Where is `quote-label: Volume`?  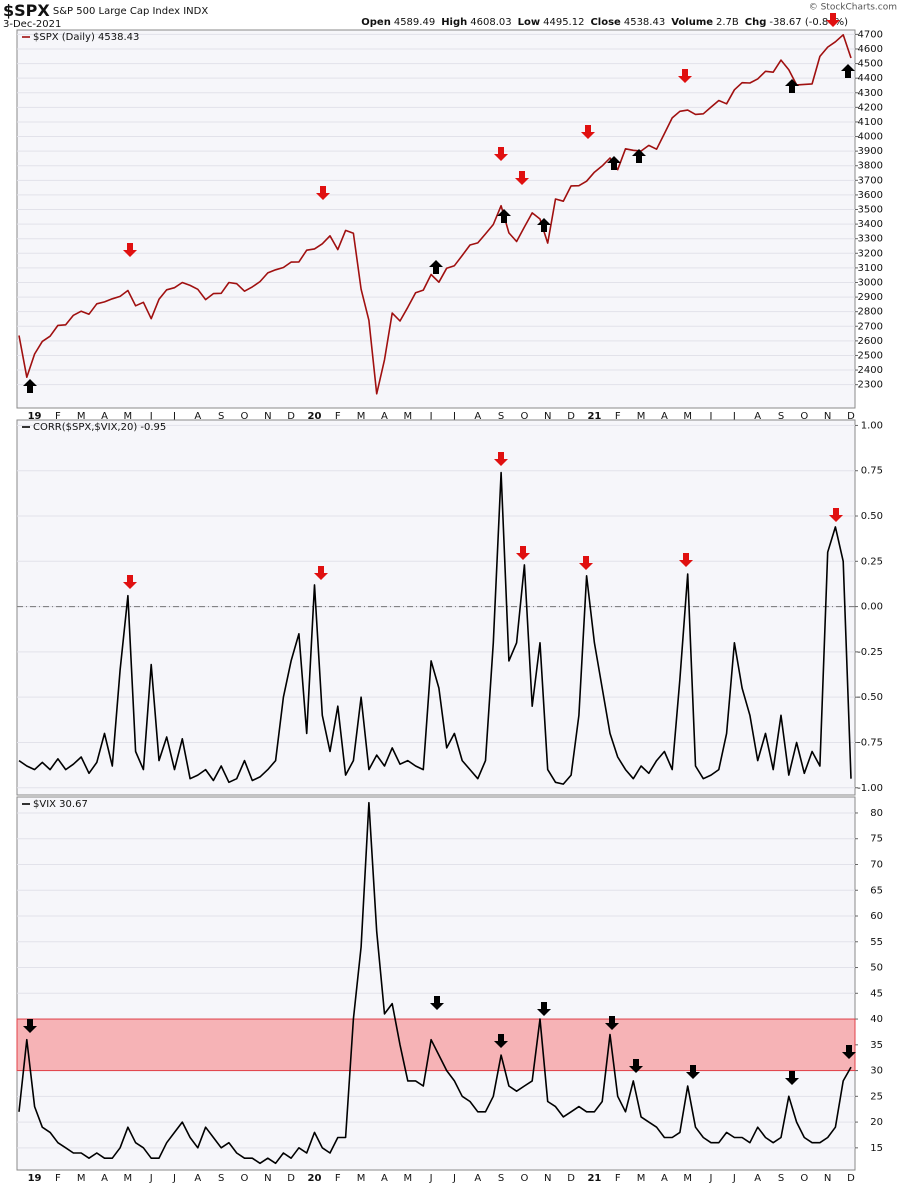 quote-label: Volume is located at coordinates (692, 22).